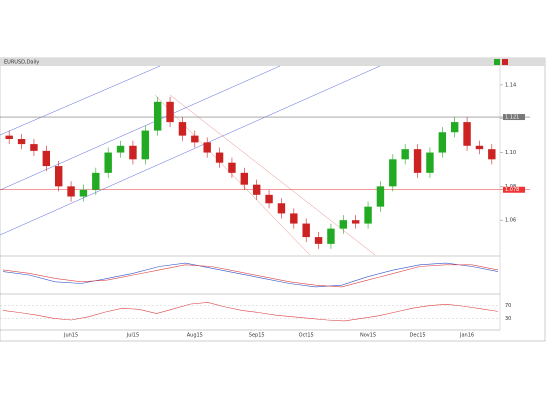 The image size is (555, 404). Describe the element at coordinates (70, 336) in the screenshot. I see `x-tick-label: Jun15` at that location.